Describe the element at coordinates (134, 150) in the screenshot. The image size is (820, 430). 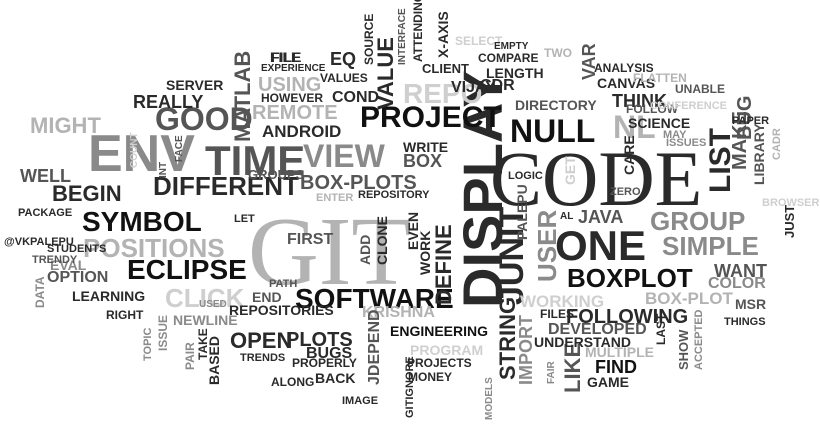
I see `word-count: COUNT` at that location.